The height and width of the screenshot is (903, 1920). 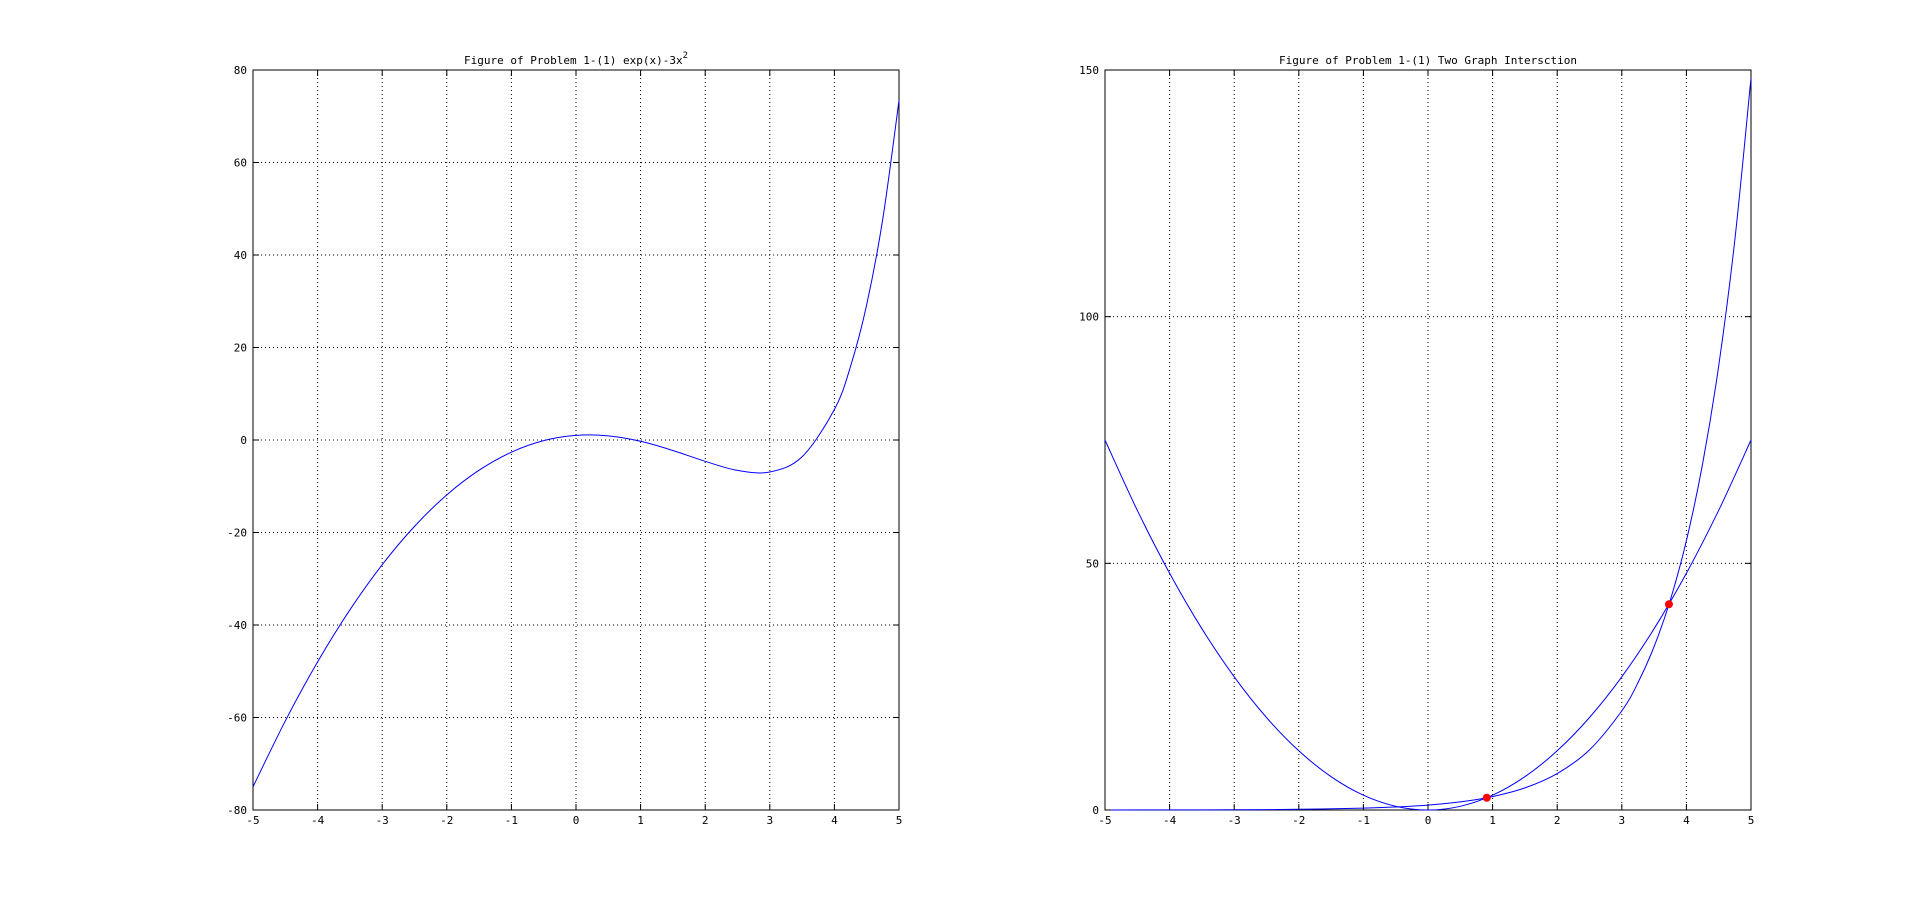 What do you see at coordinates (240, 70) in the screenshot?
I see `plot-left-ytick-label: 80` at bounding box center [240, 70].